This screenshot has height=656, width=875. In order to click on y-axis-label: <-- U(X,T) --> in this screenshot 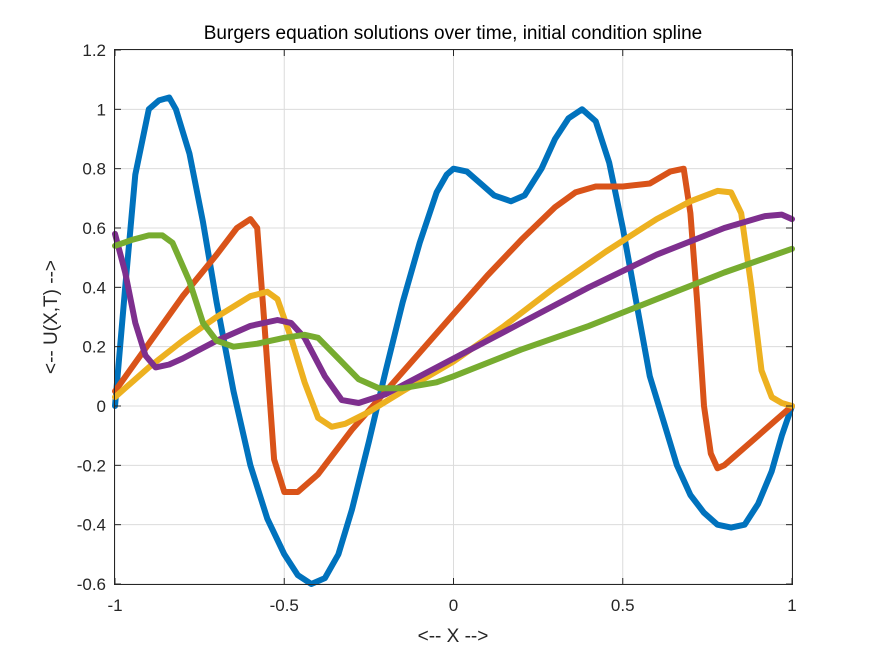, I will do `click(51, 317)`.